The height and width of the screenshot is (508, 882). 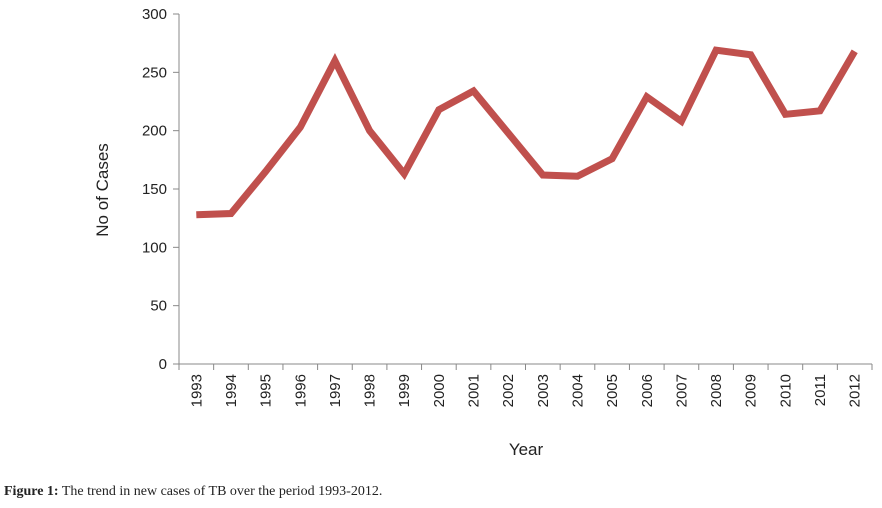 What do you see at coordinates (154, 72) in the screenshot?
I see `y-tick-label: 250` at bounding box center [154, 72].